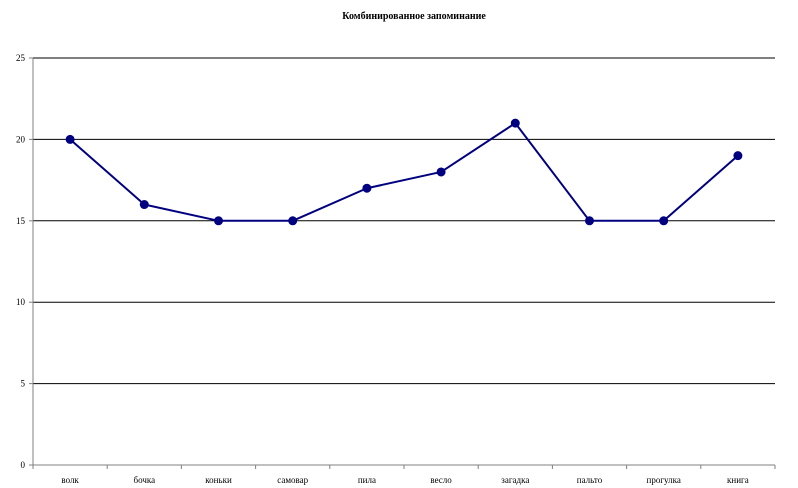 Image resolution: width=798 pixels, height=488 pixels. What do you see at coordinates (515, 480) in the screenshot?
I see `x-tick-label: загадка` at bounding box center [515, 480].